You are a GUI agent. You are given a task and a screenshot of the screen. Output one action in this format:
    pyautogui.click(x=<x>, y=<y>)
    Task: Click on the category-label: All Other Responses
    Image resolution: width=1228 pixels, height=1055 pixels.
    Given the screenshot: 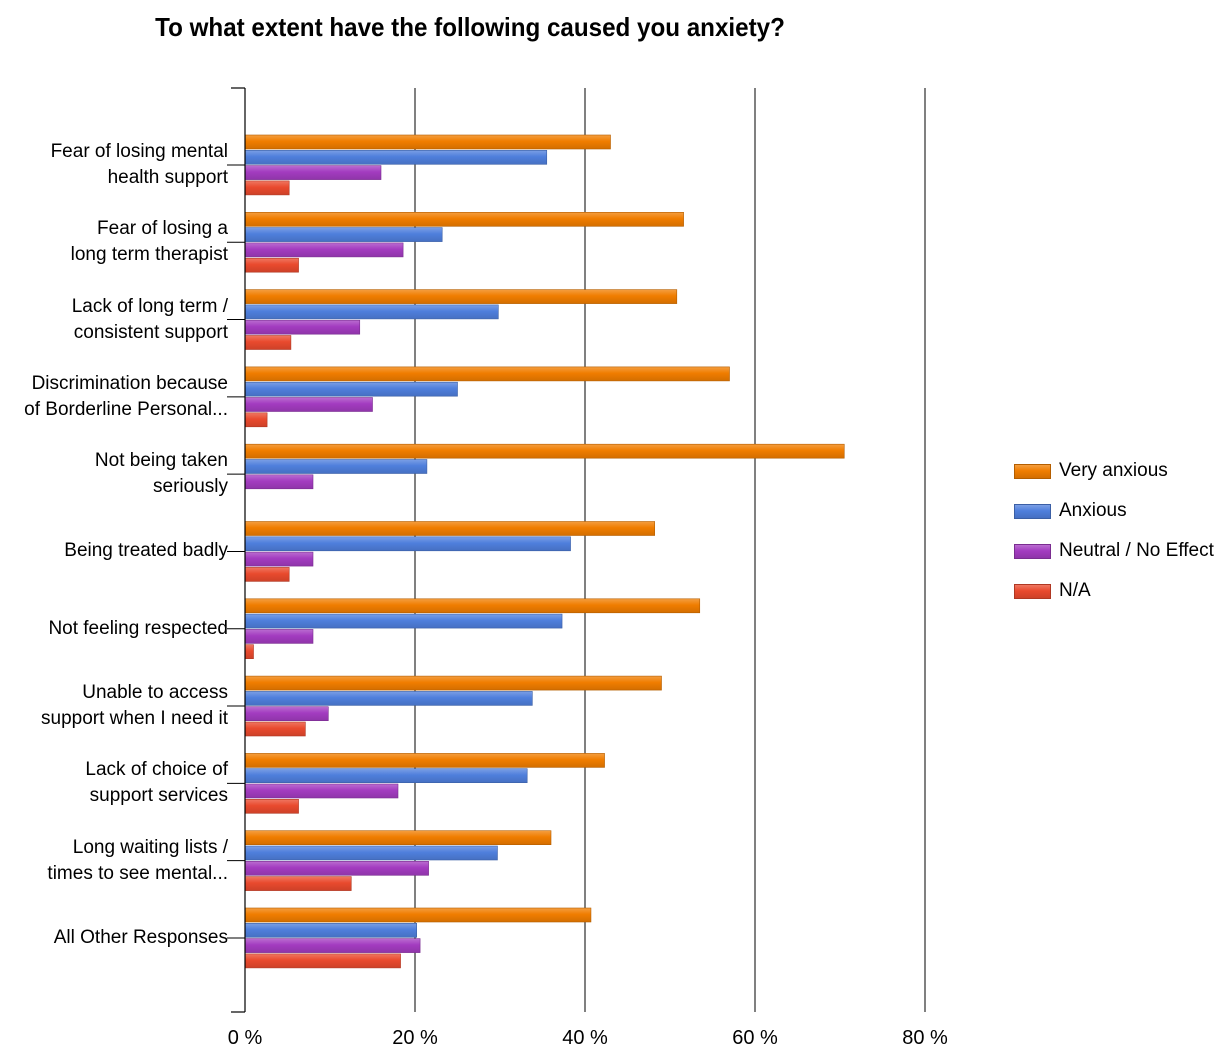 What is the action you would take?
    pyautogui.click(x=114, y=938)
    